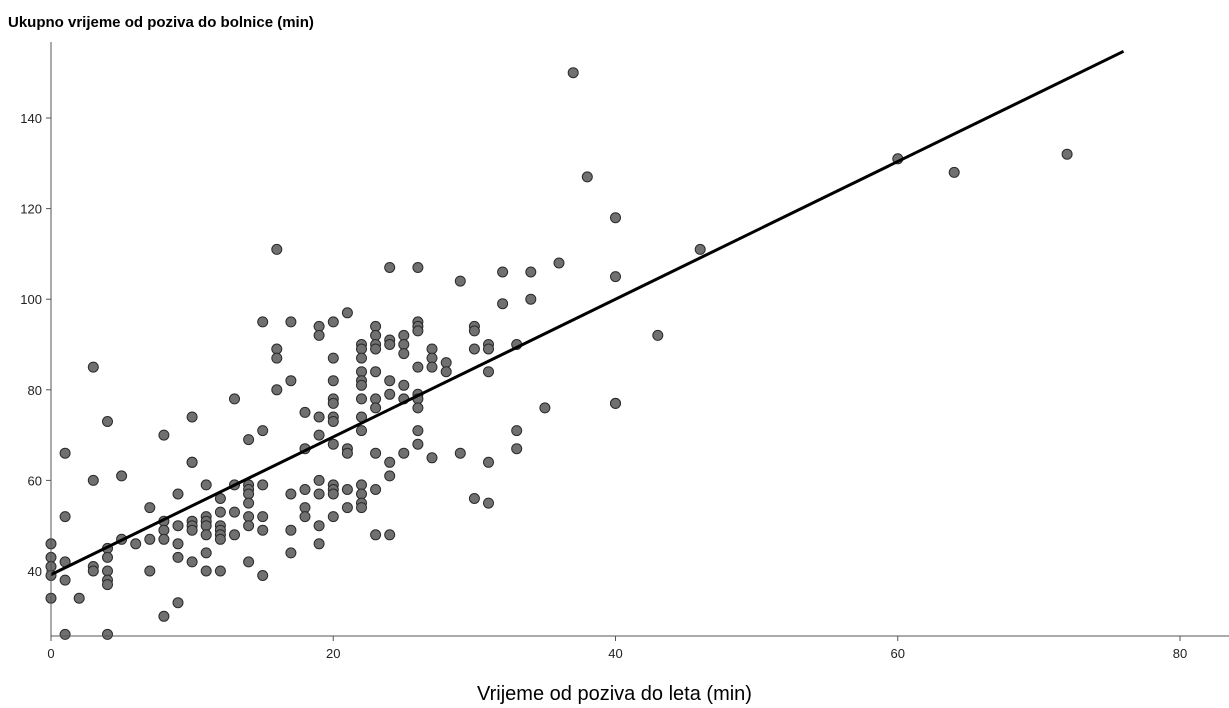 The image size is (1229, 708). What do you see at coordinates (35, 571) in the screenshot?
I see `y-tick-label: 40` at bounding box center [35, 571].